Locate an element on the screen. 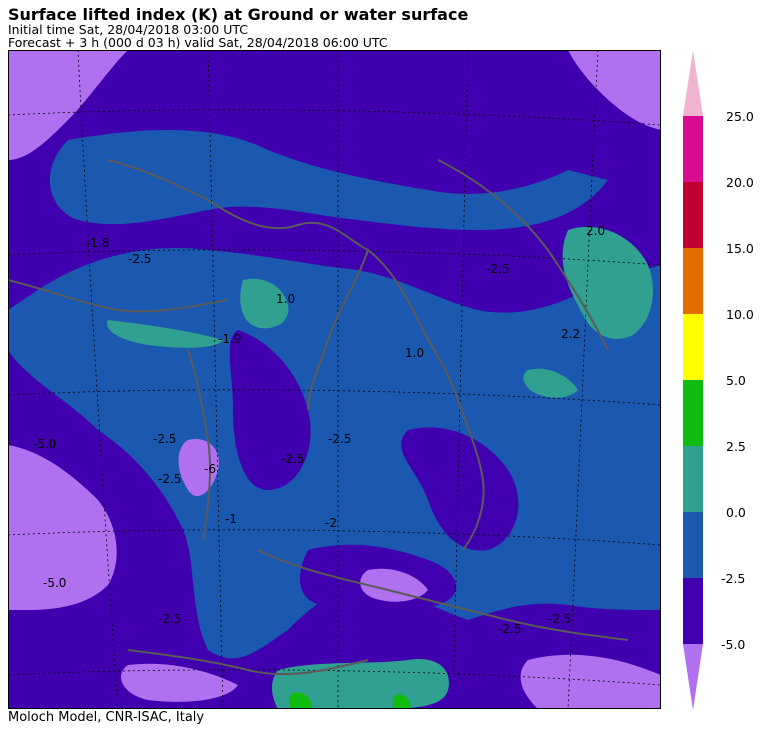 The image size is (760, 731). contour-label: -2 is located at coordinates (331, 523).